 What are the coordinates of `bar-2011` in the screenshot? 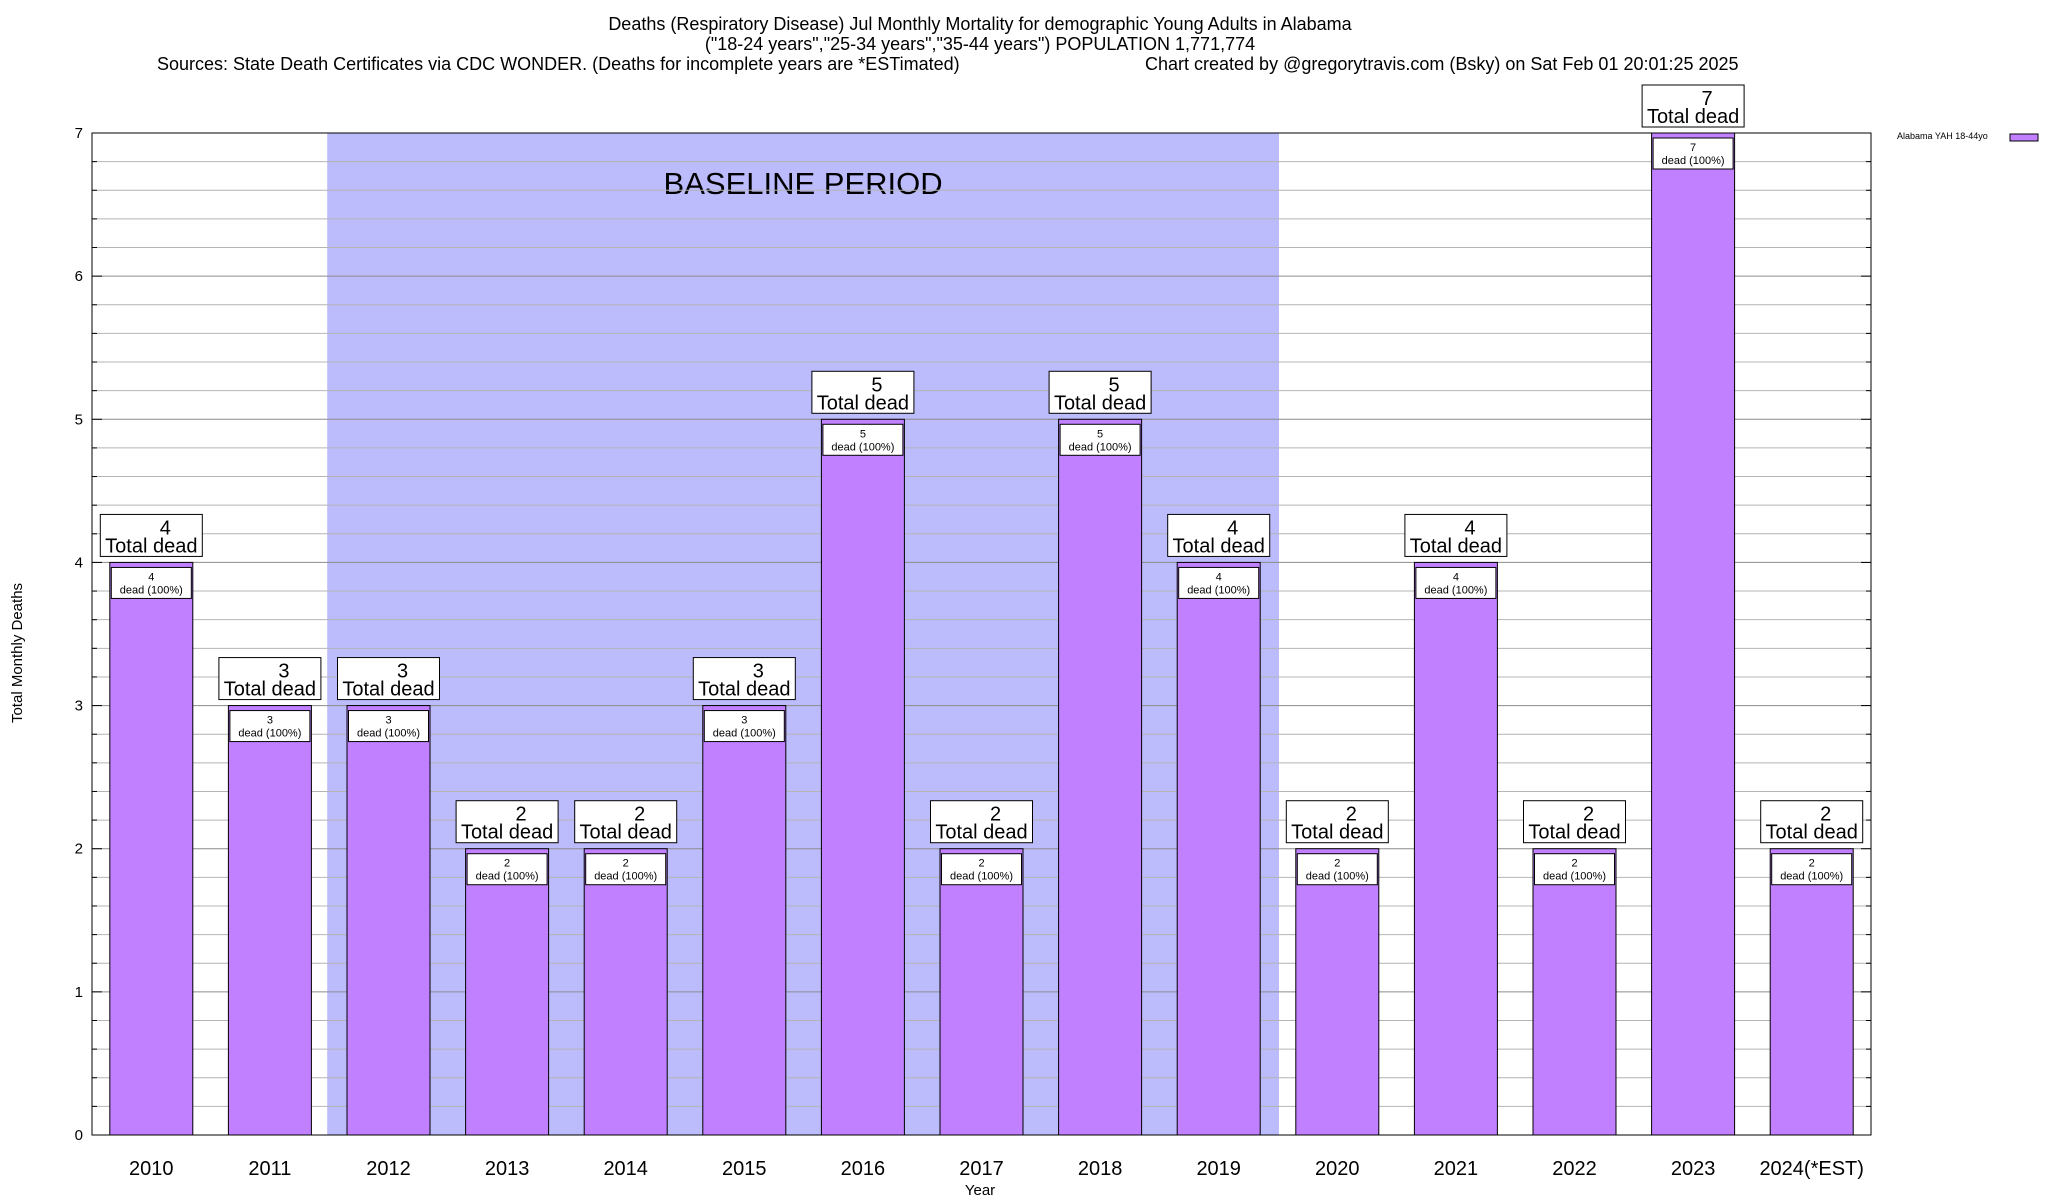 It's located at (269, 920).